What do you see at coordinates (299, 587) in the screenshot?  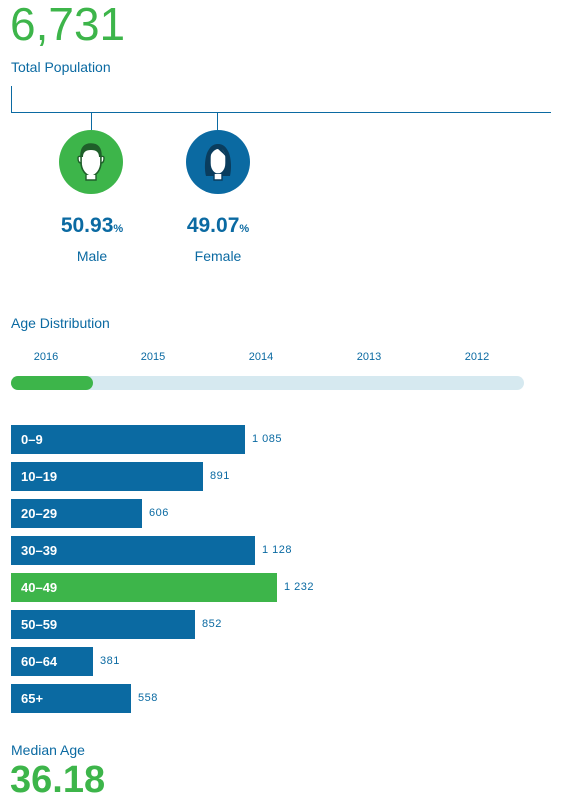 I see `age-bar-value: 1 232` at bounding box center [299, 587].